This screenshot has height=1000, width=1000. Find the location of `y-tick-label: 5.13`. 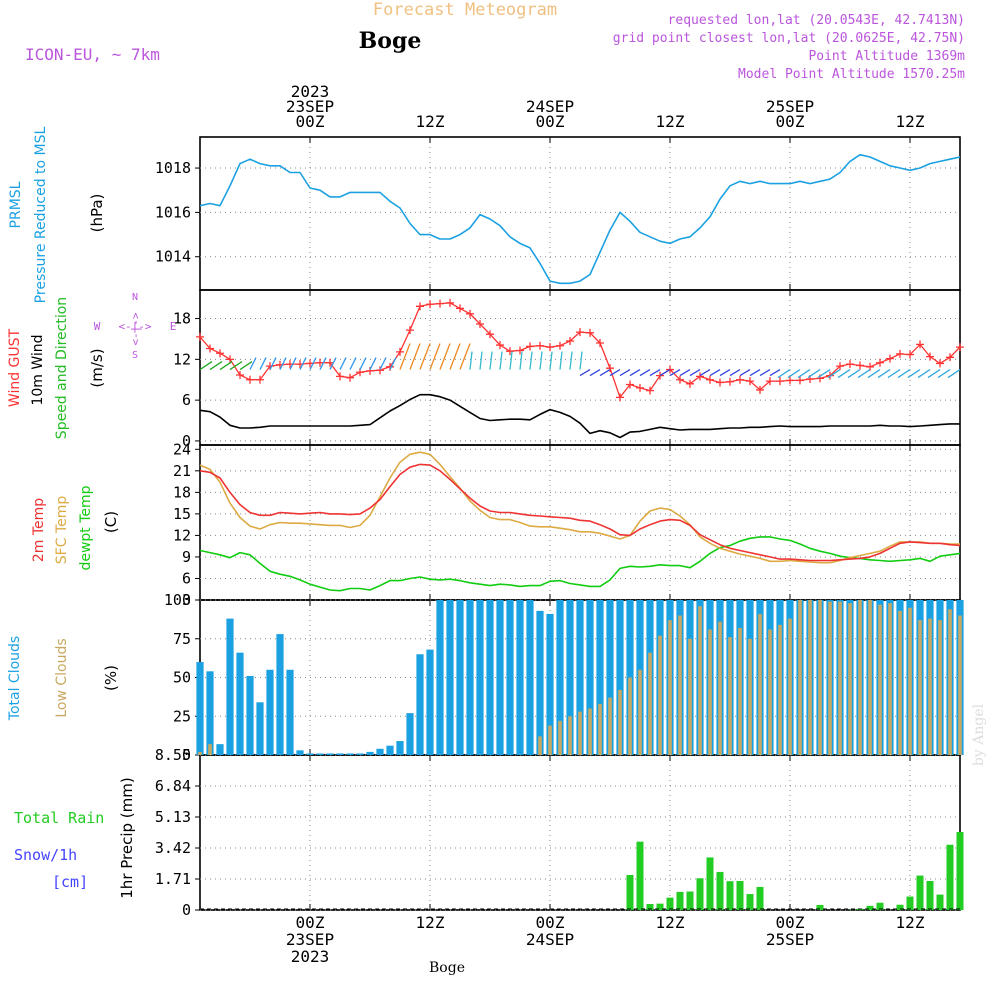

y-tick-label: 5.13 is located at coordinates (173, 817).